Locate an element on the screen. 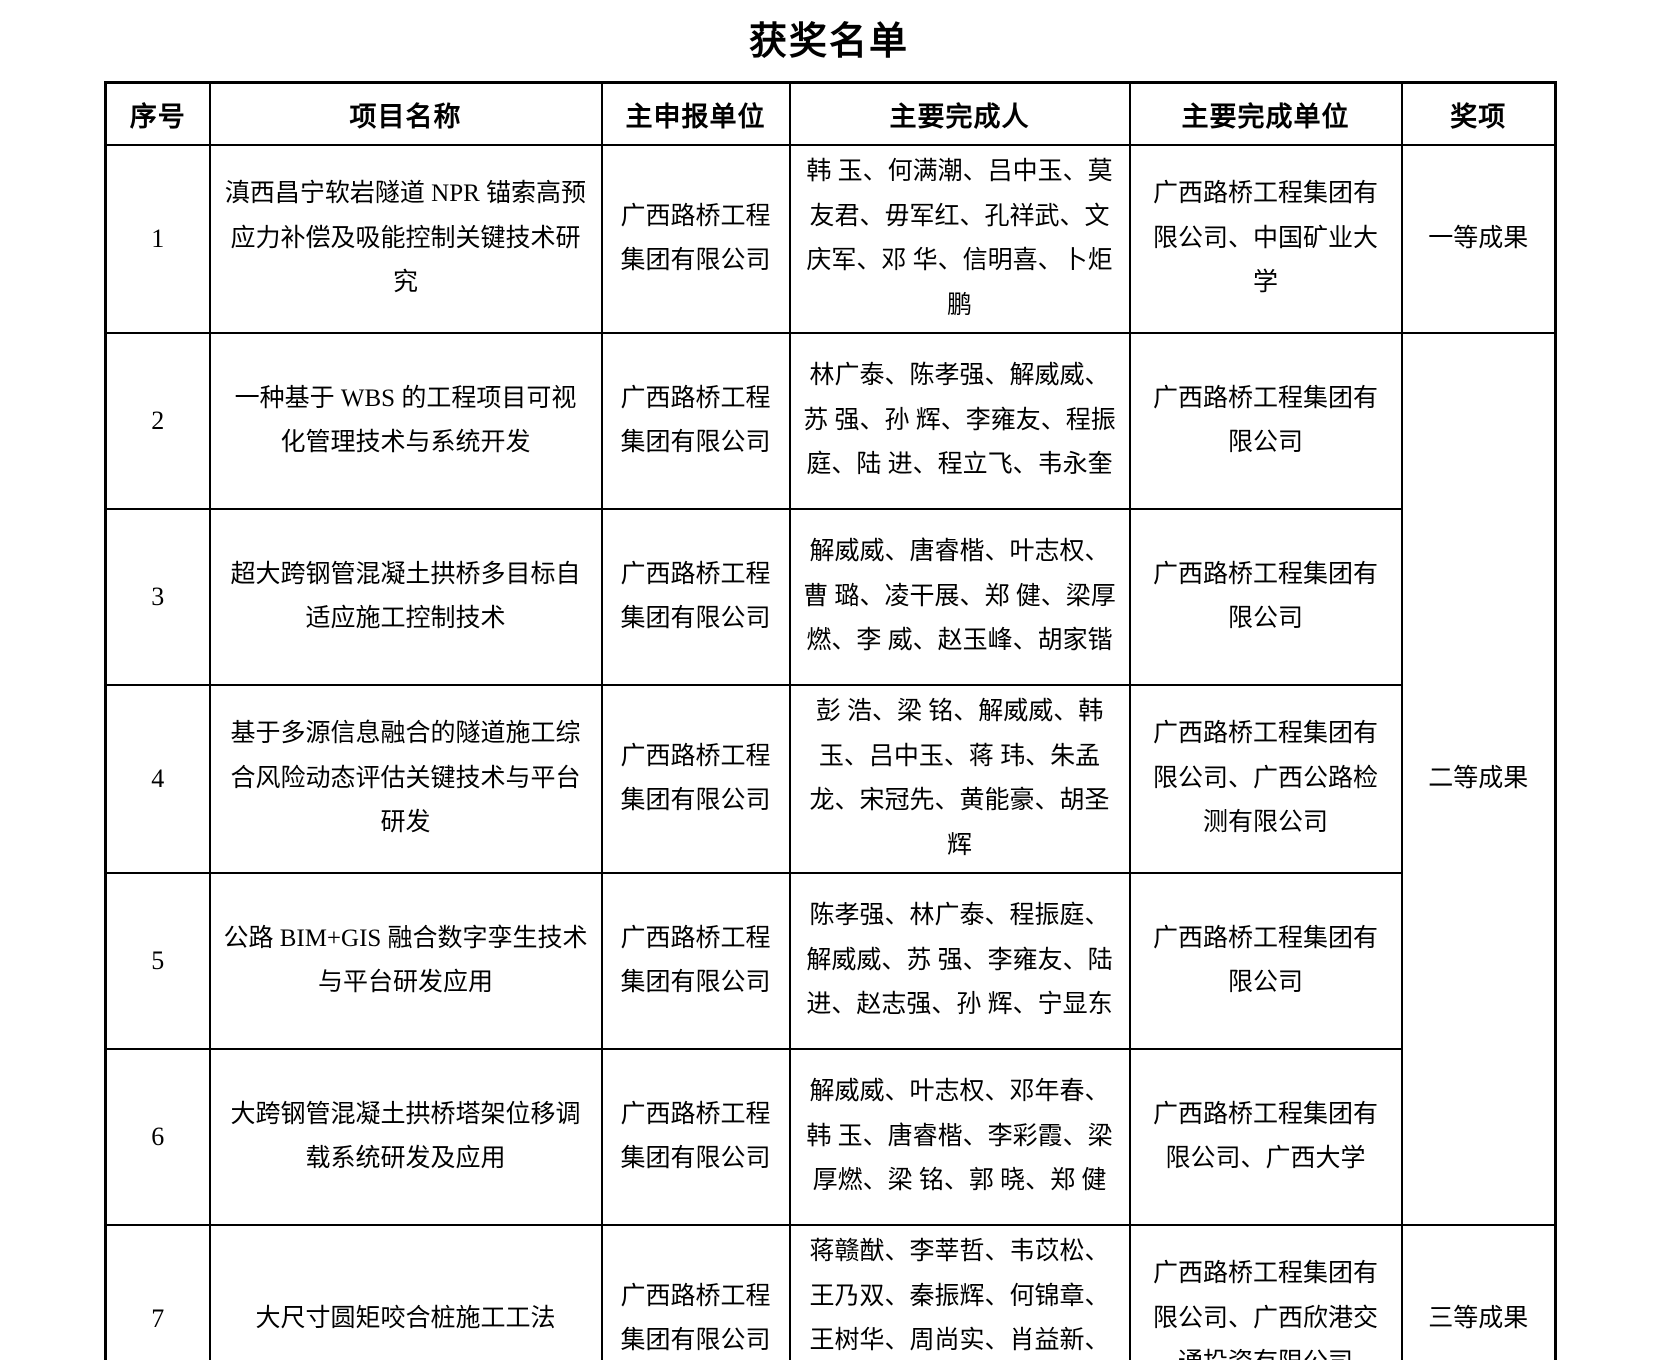 The image size is (1657, 1360). cell-no: 2 is located at coordinates (157, 421).